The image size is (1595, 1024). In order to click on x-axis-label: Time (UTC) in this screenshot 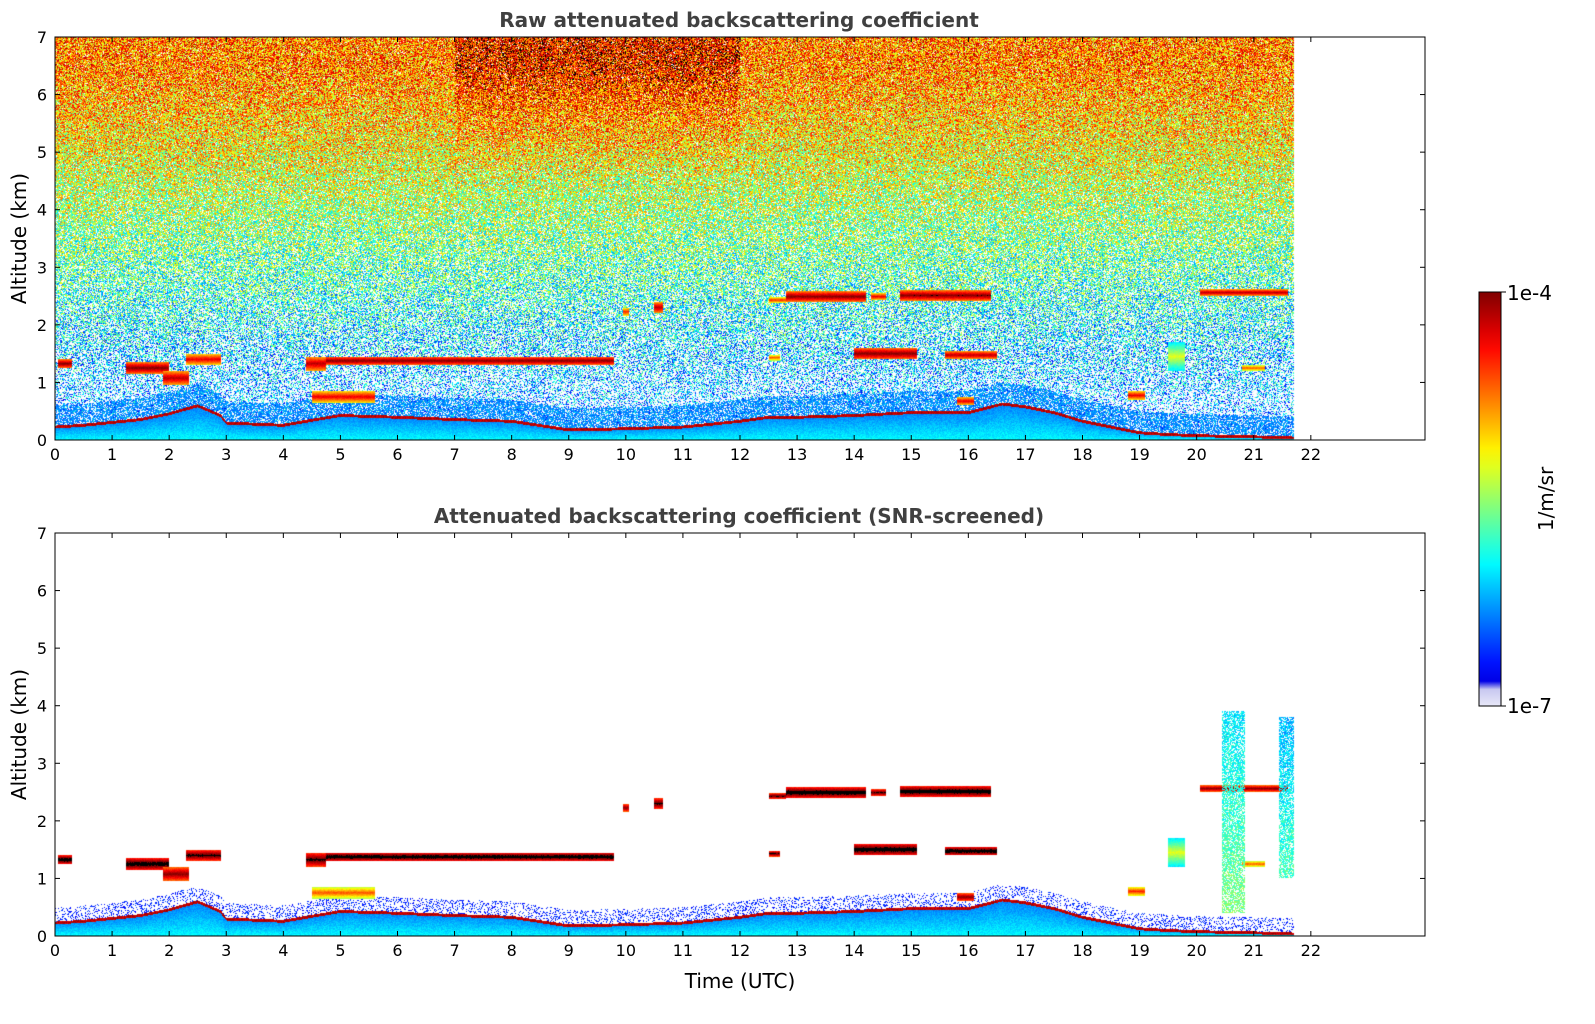, I will do `click(740, 981)`.